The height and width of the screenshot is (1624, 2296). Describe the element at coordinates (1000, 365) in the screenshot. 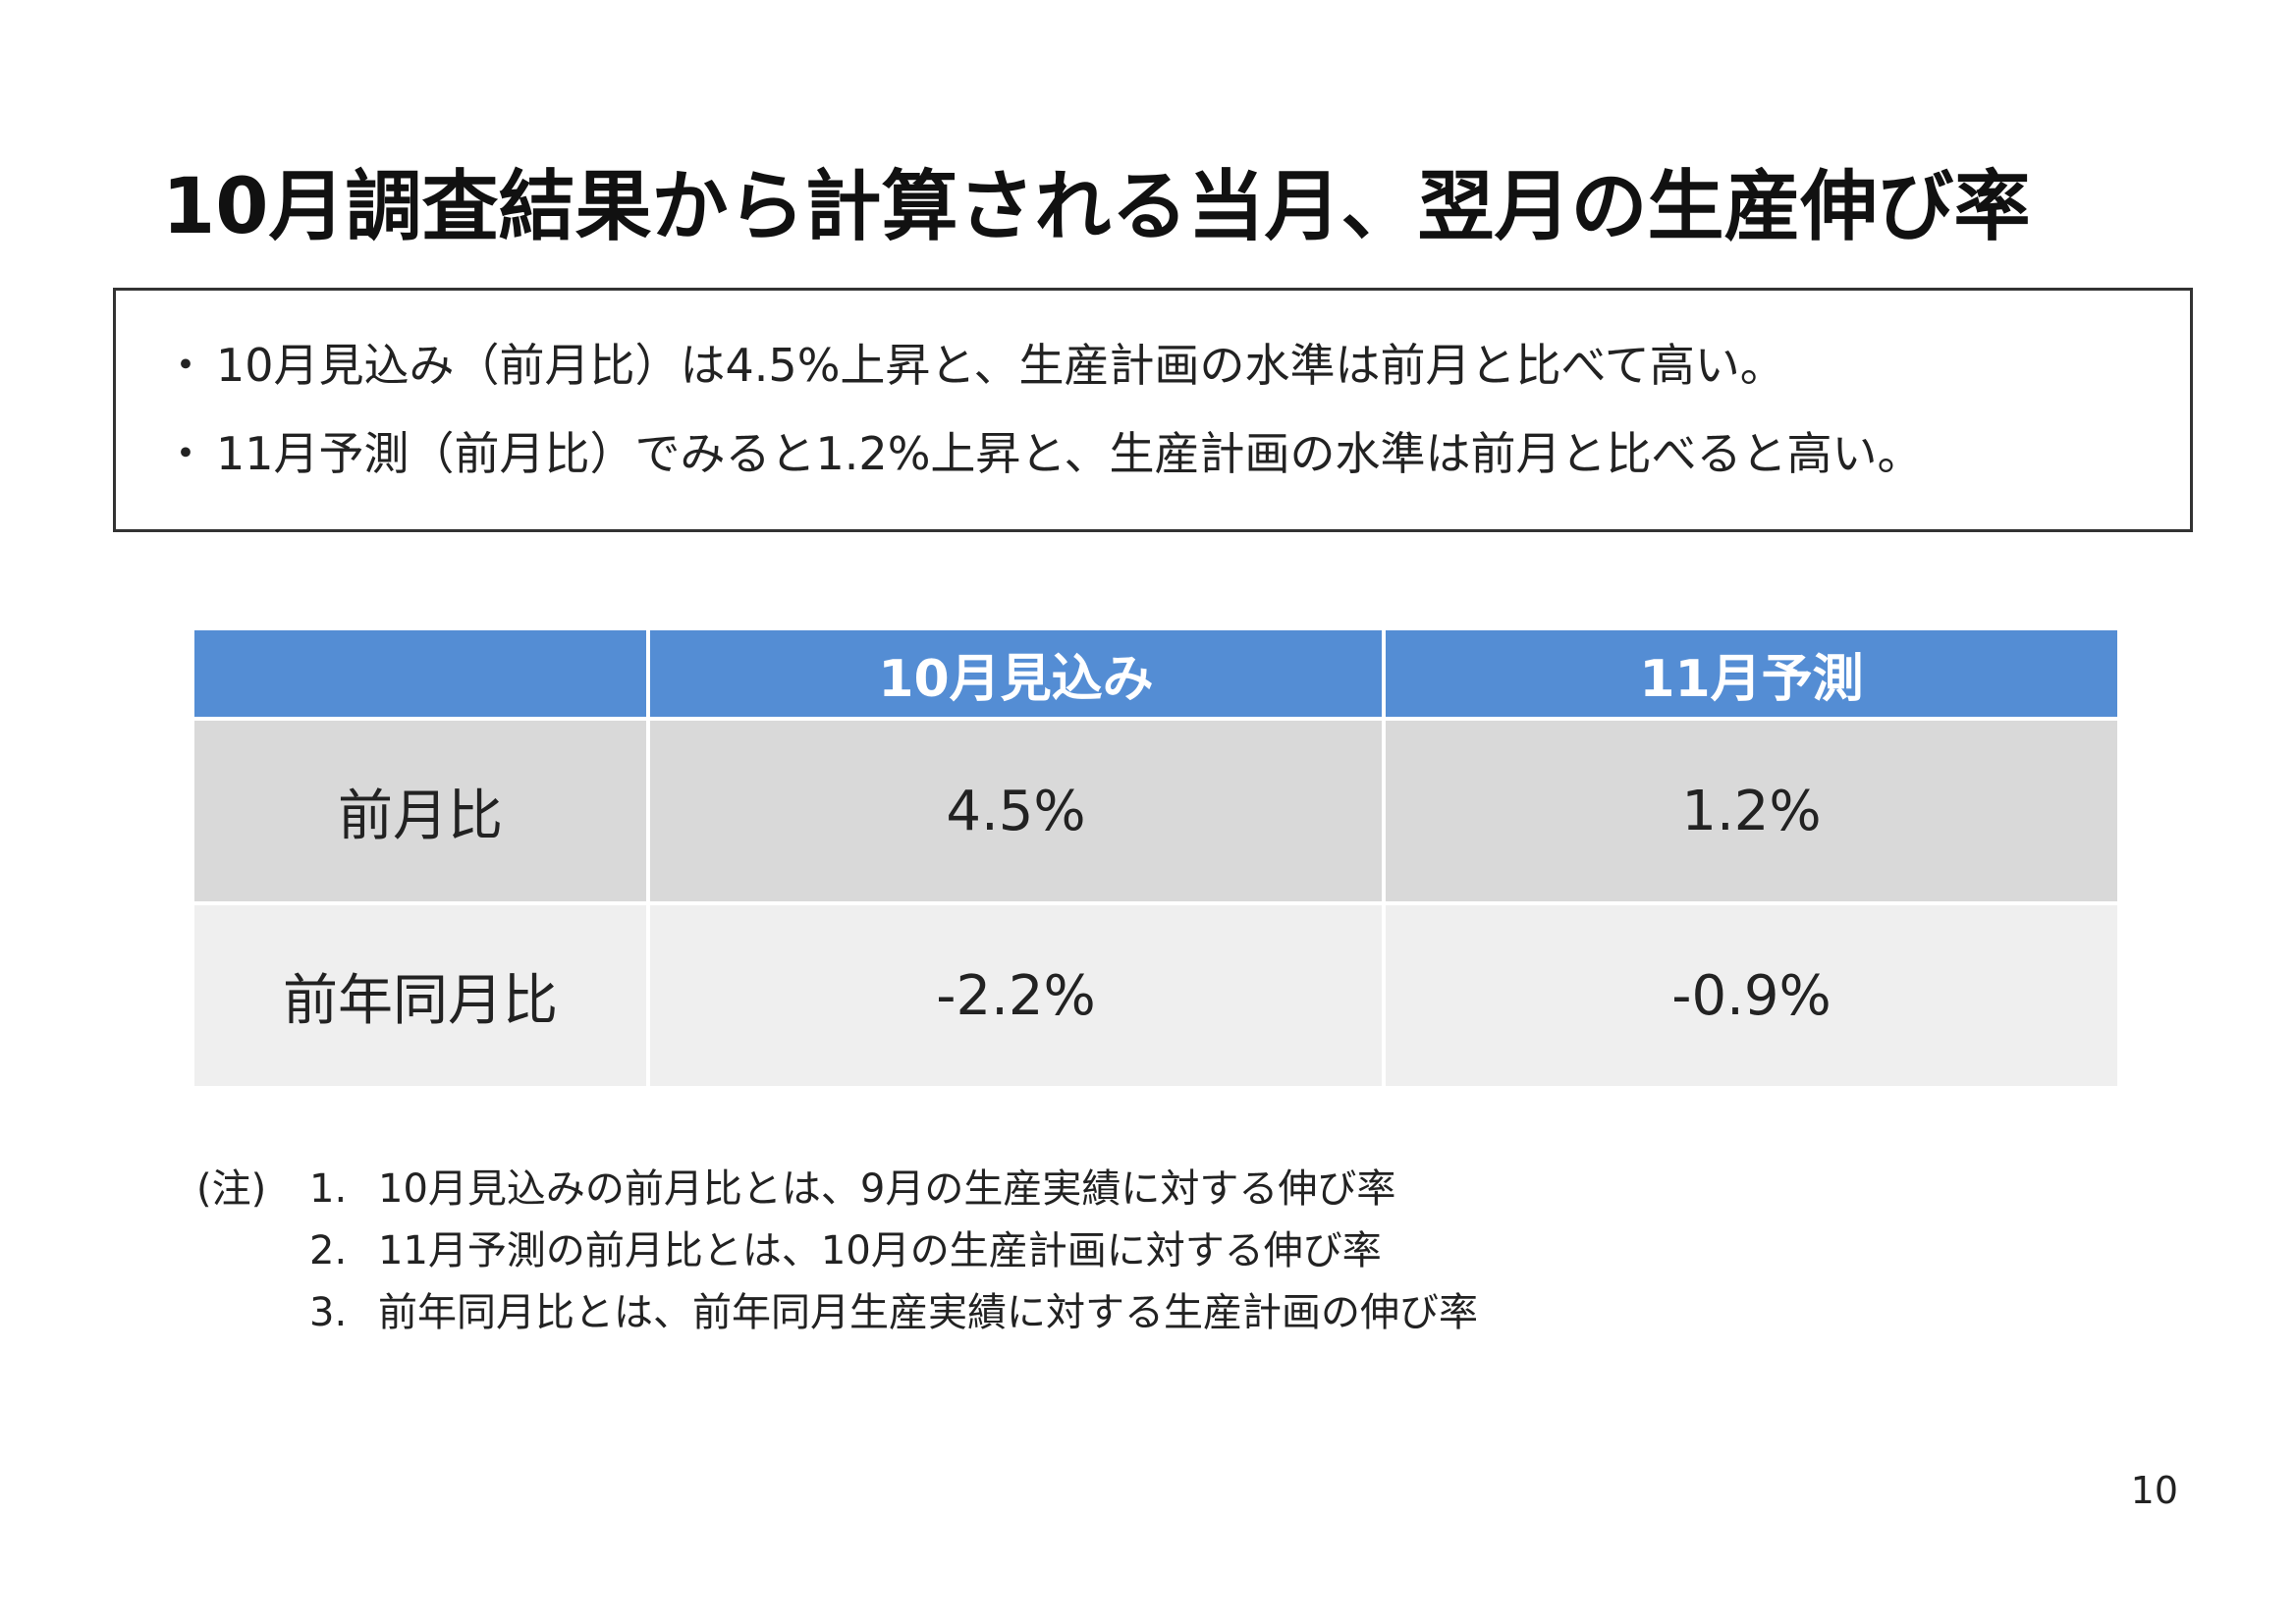

I see `summary-text: 10月見込み（前月比）は4.5%上昇と、生産計画の水準は前月と比べて高い。` at that location.